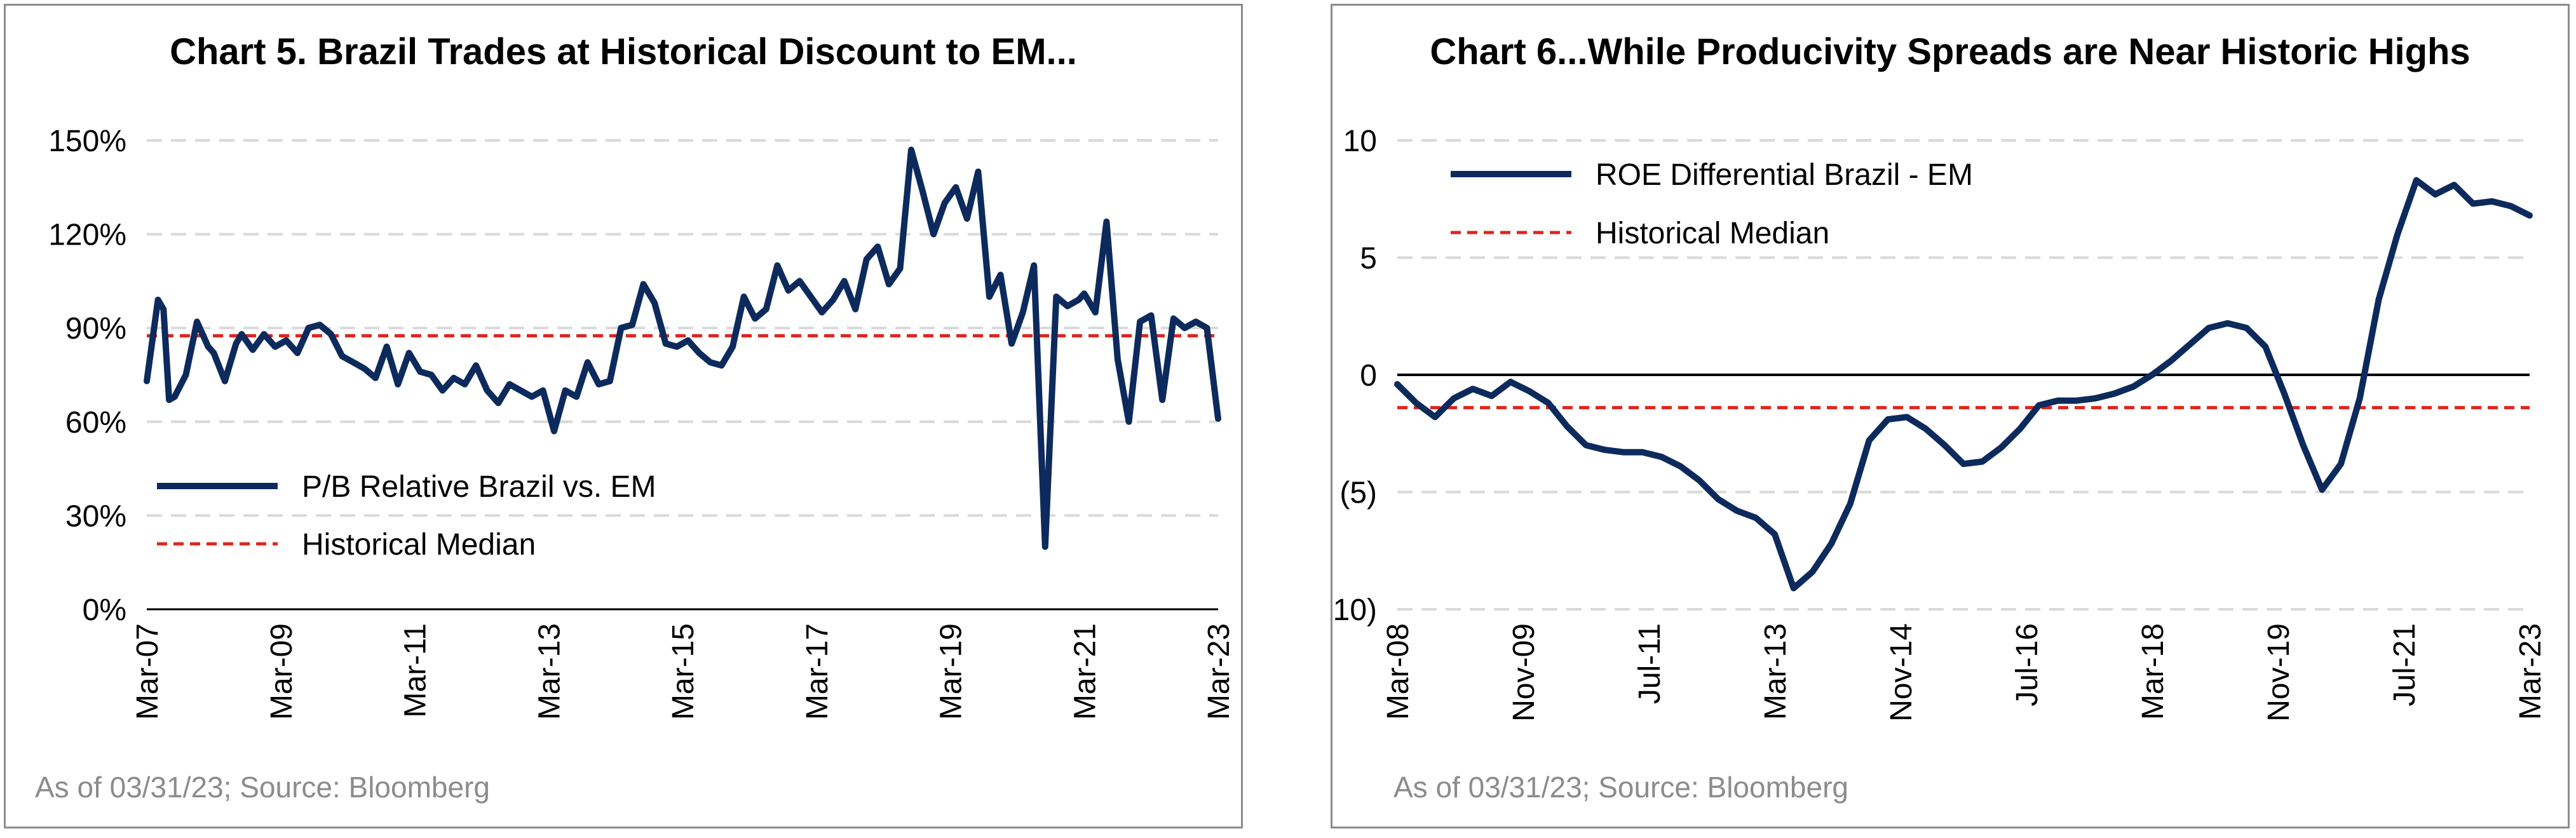 The width and height of the screenshot is (2576, 838). I want to click on c5-x-tick-label: Mar-21, so click(1085, 672).